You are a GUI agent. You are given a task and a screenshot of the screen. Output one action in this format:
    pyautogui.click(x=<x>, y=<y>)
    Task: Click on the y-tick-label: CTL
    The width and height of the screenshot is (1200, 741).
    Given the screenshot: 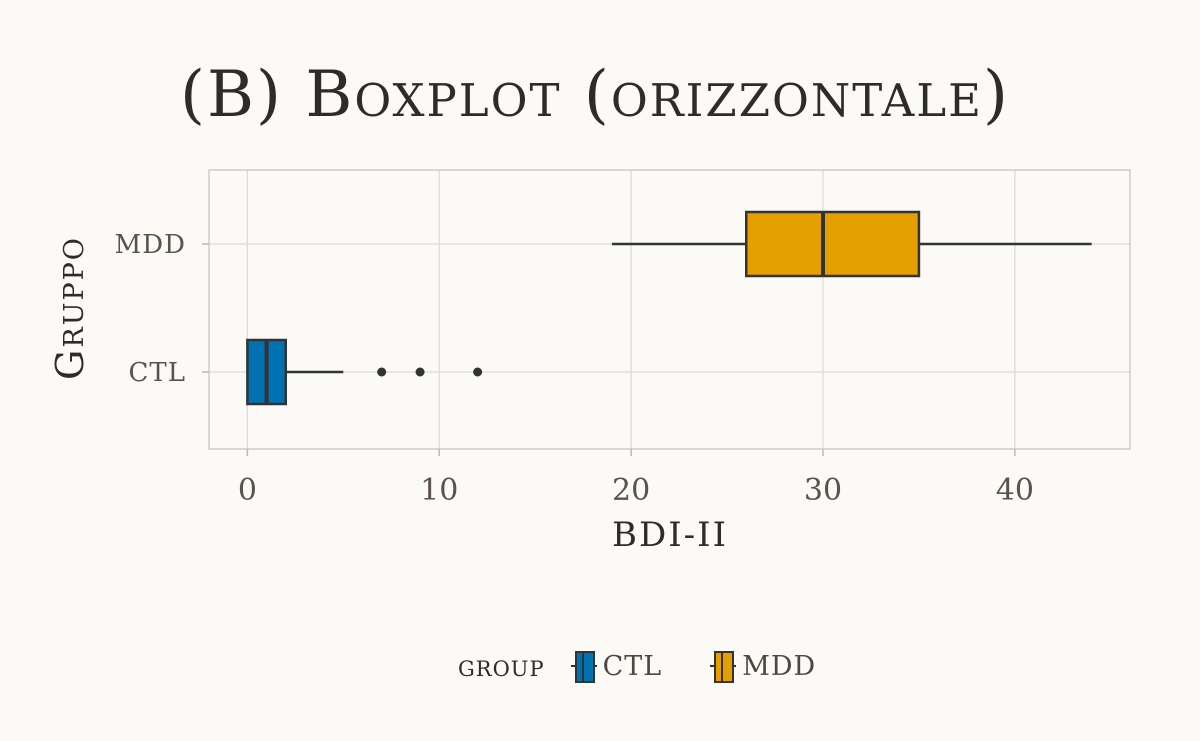 What is the action you would take?
    pyautogui.click(x=157, y=373)
    